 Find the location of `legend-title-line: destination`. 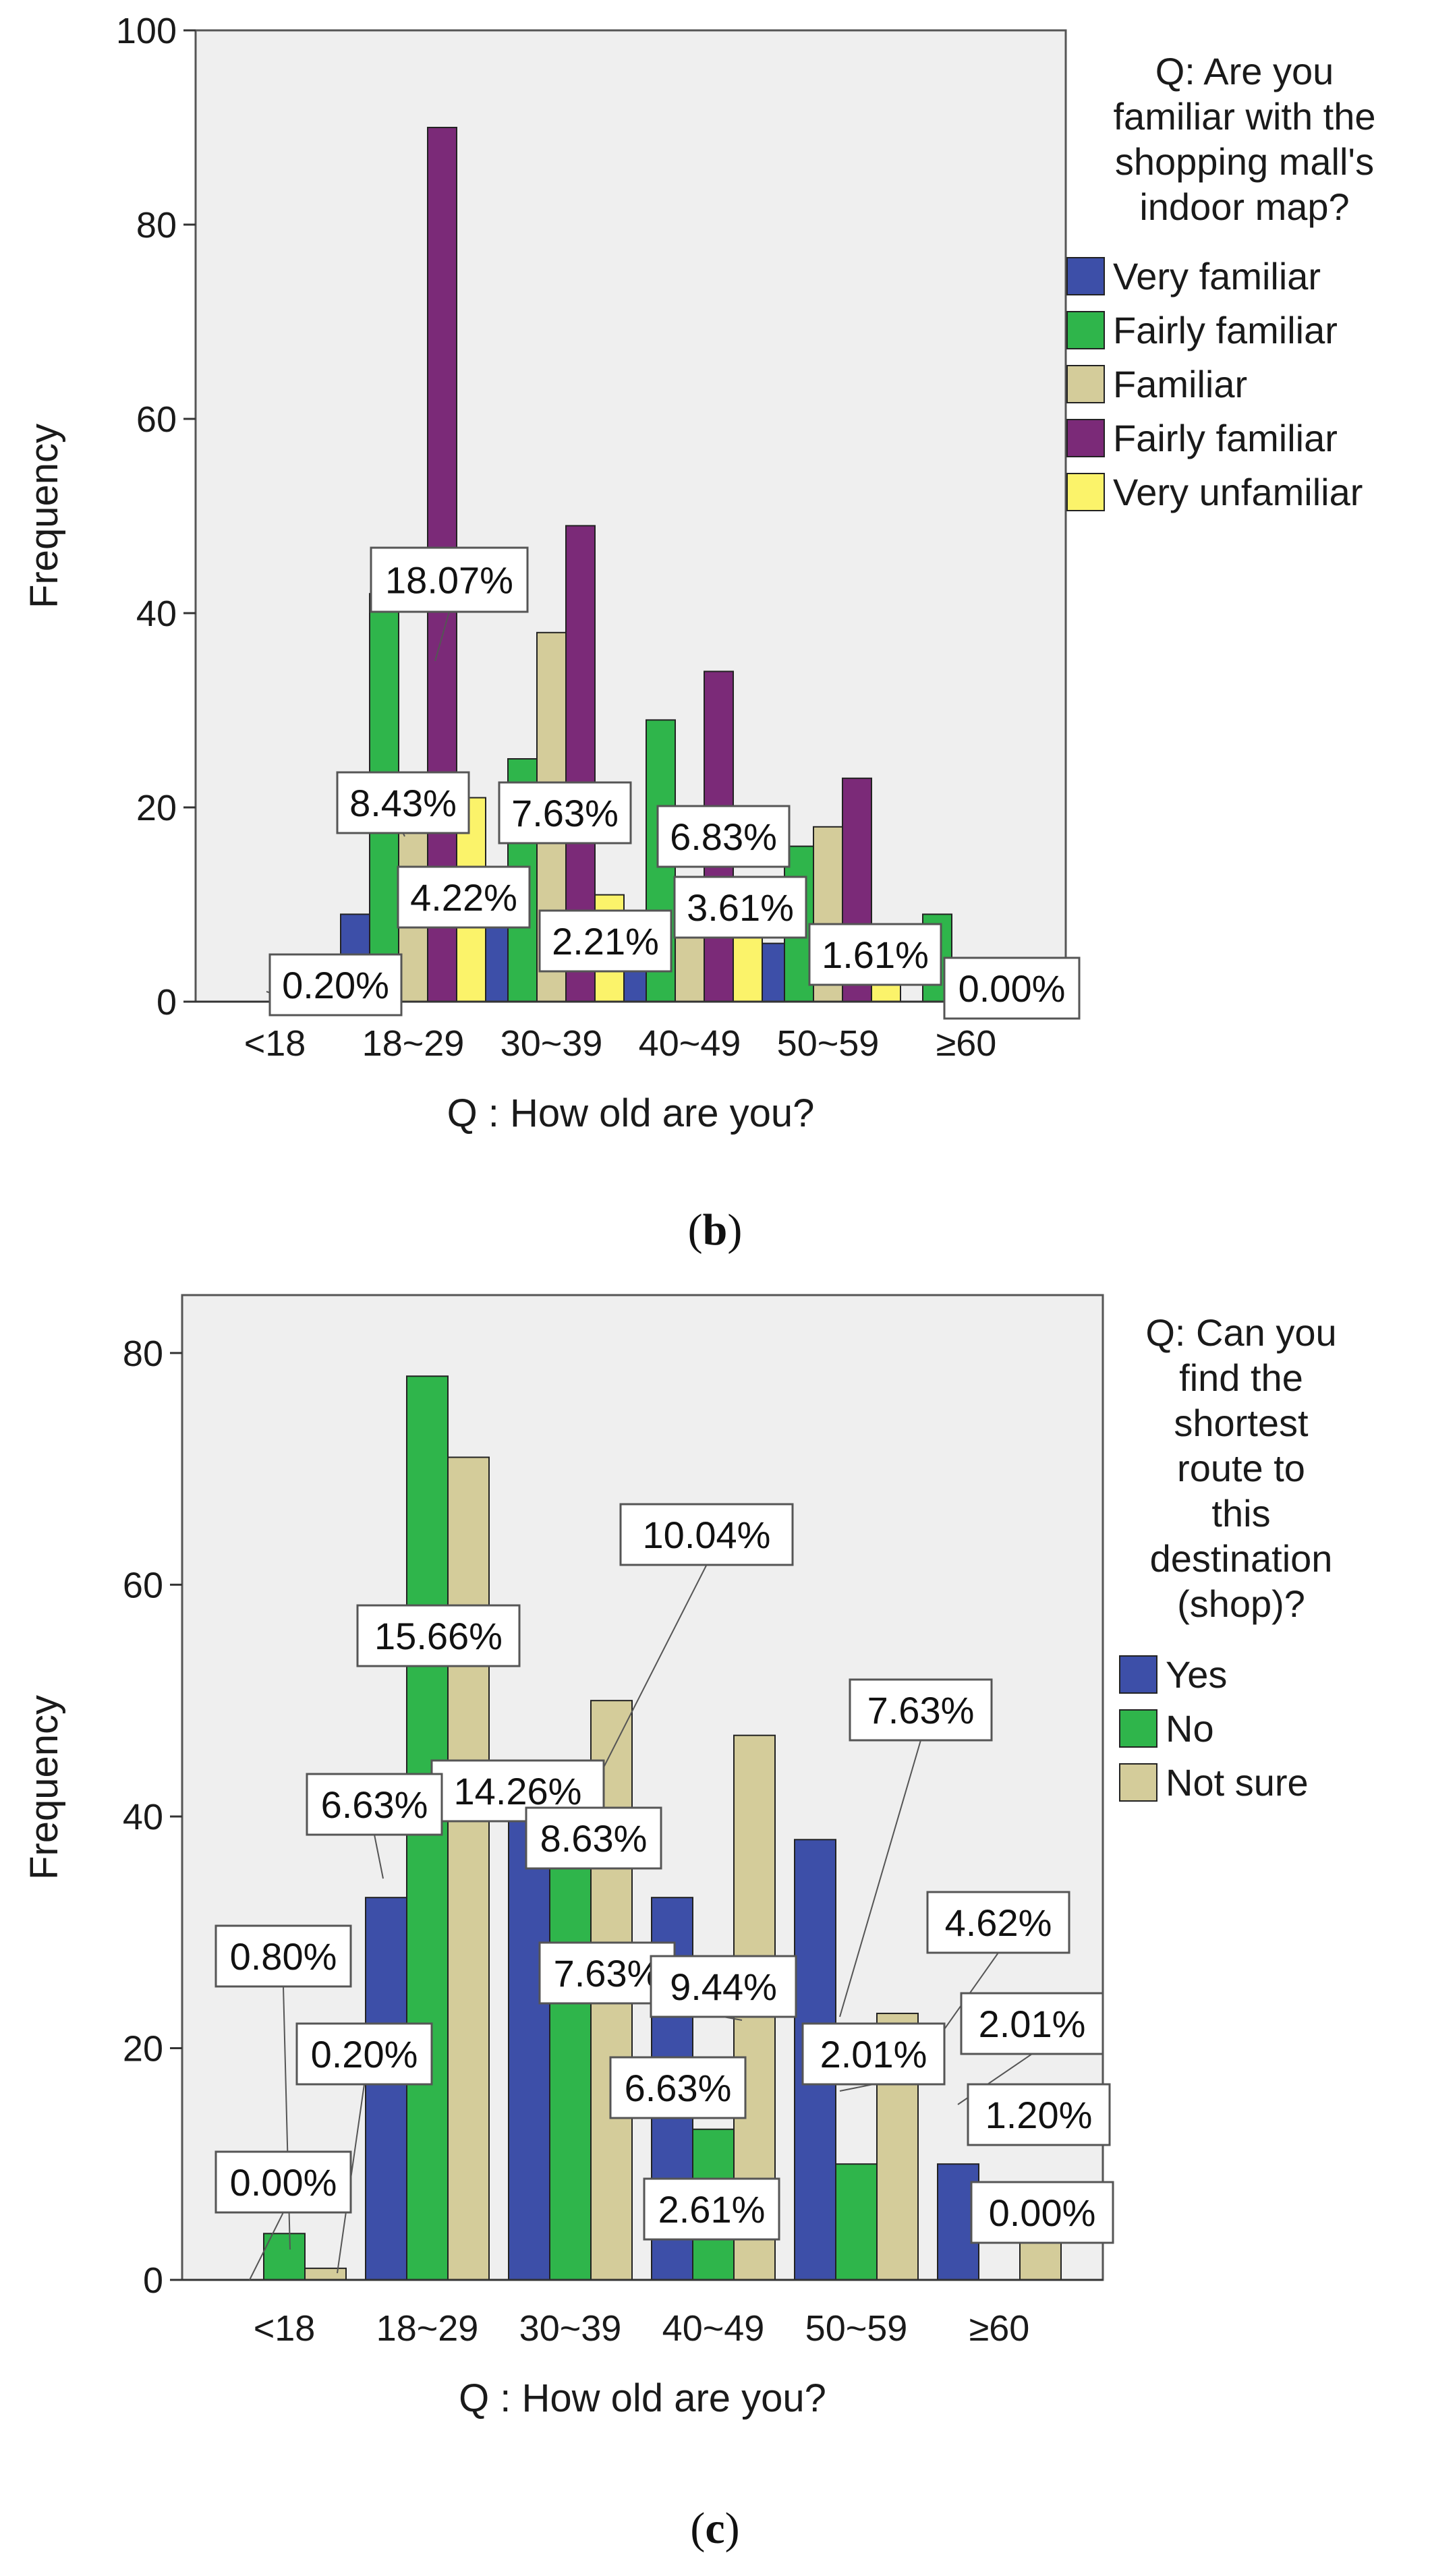

legend-title-line: destination is located at coordinates (1241, 1558).